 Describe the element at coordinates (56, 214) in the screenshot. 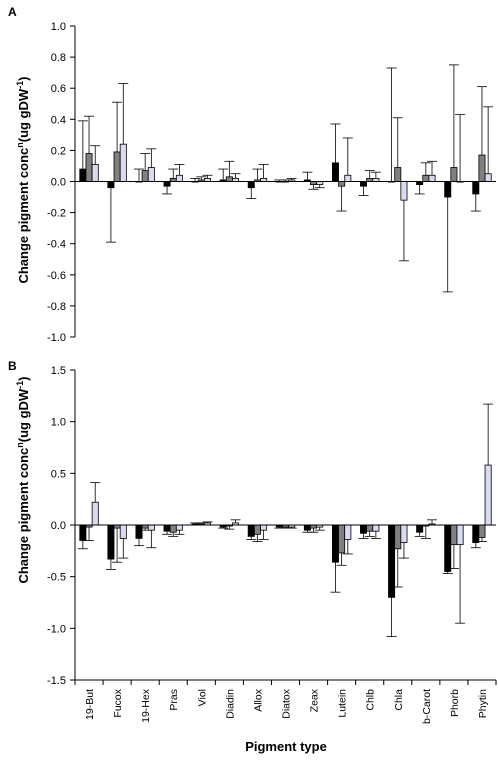

I see `y-tick-label: -0.2` at that location.